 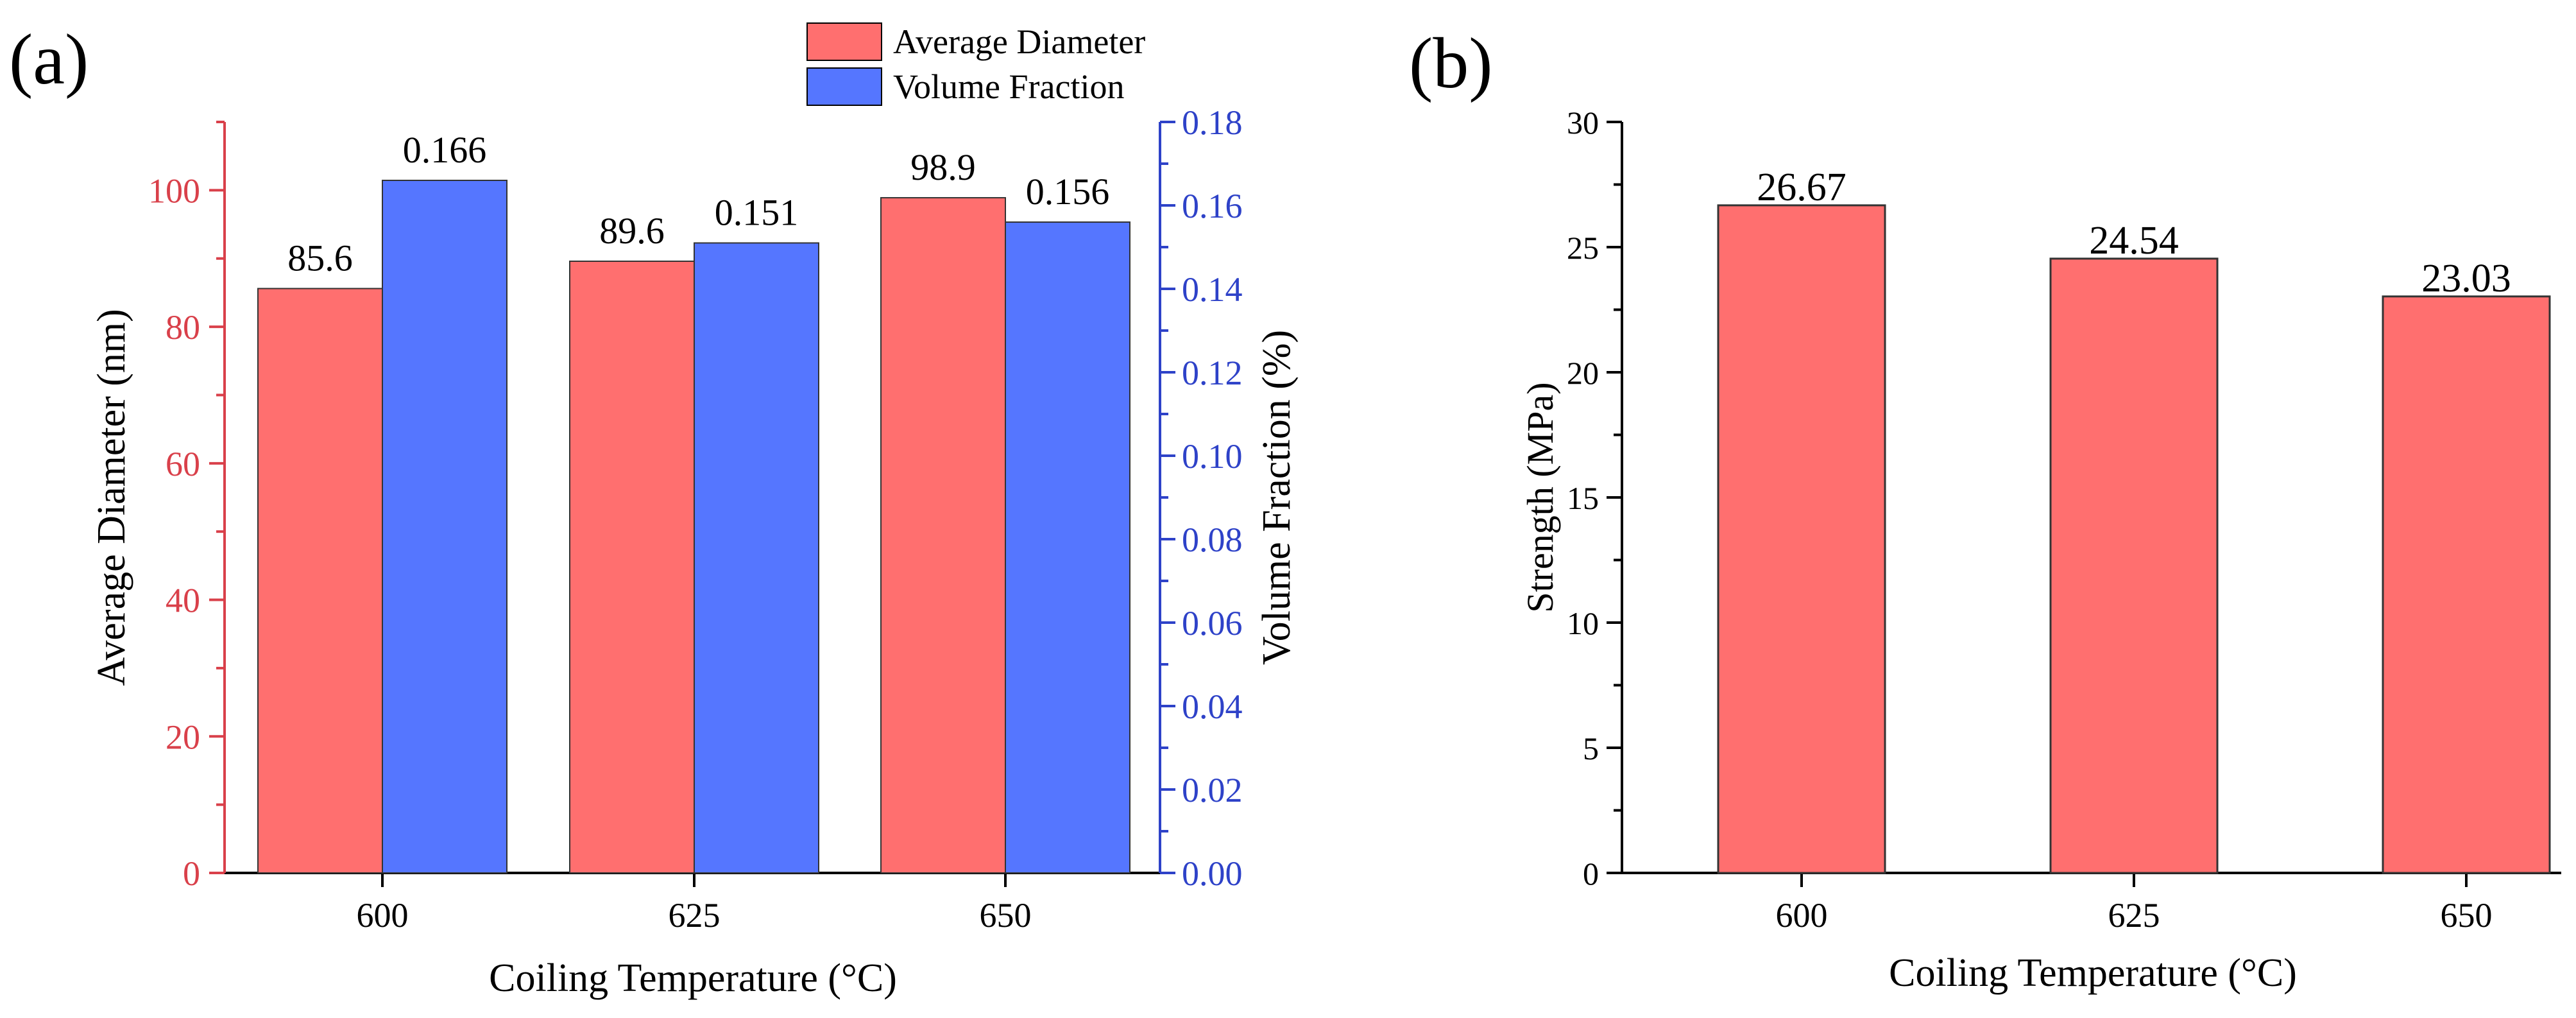 What do you see at coordinates (383, 915) in the screenshot?
I see `panel-a-x-tick-label-600: 600` at bounding box center [383, 915].